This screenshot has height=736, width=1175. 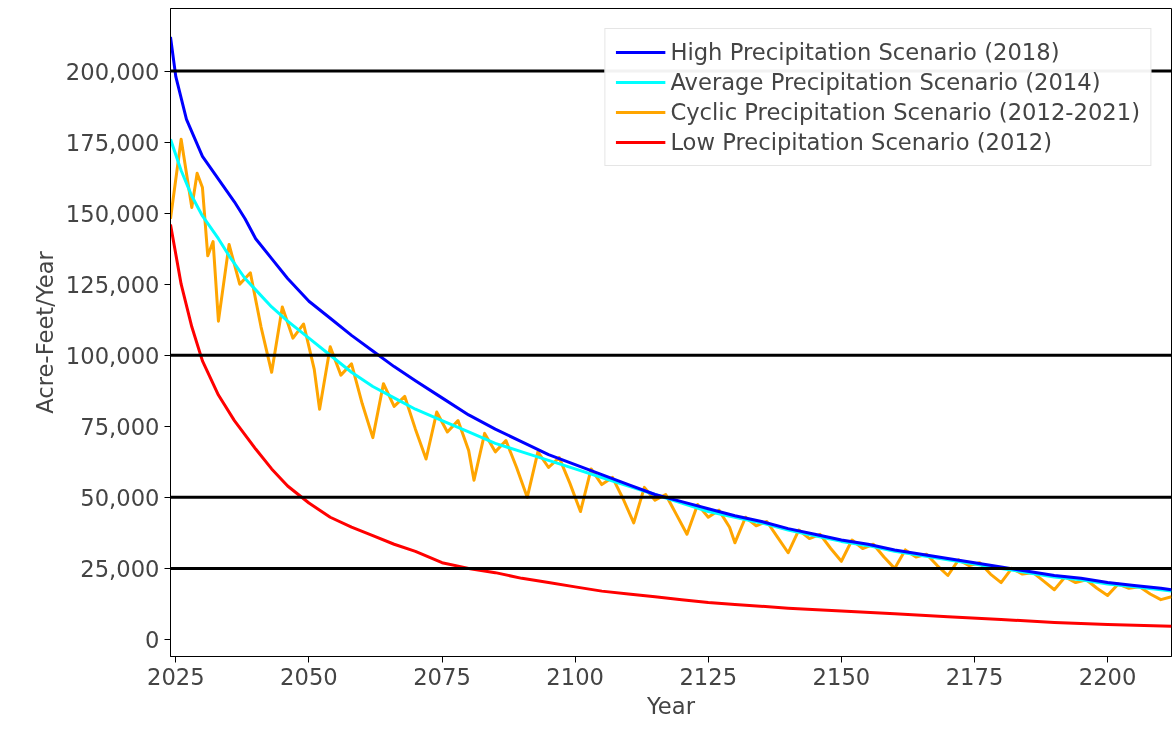 What do you see at coordinates (112, 355) in the screenshot?
I see `y-tick-label: 100,000` at bounding box center [112, 355].